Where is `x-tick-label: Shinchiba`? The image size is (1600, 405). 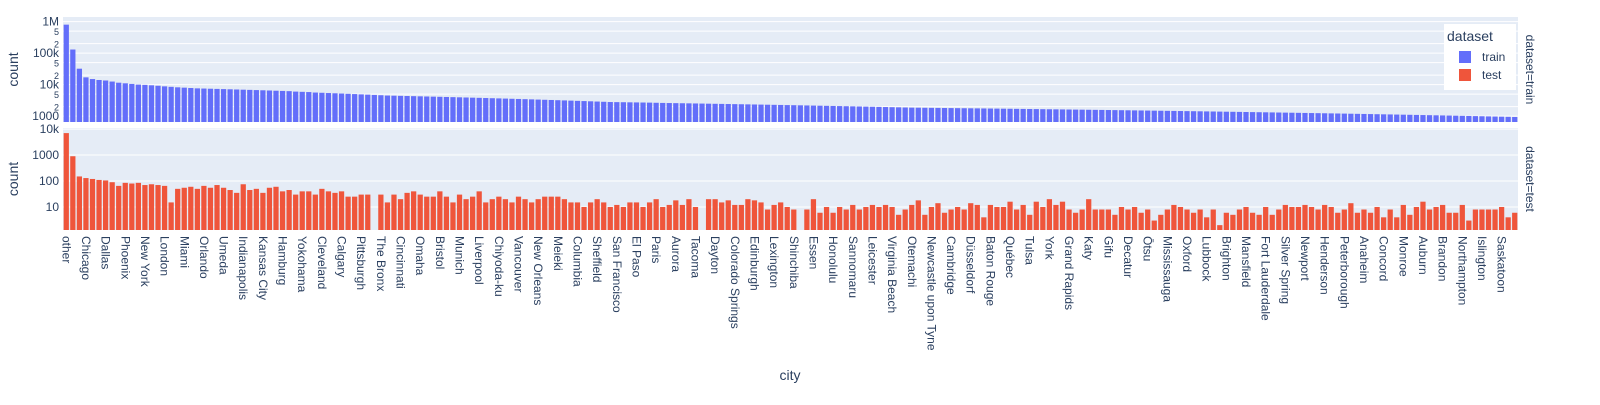 x-tick-label: Shinchiba is located at coordinates (794, 262).